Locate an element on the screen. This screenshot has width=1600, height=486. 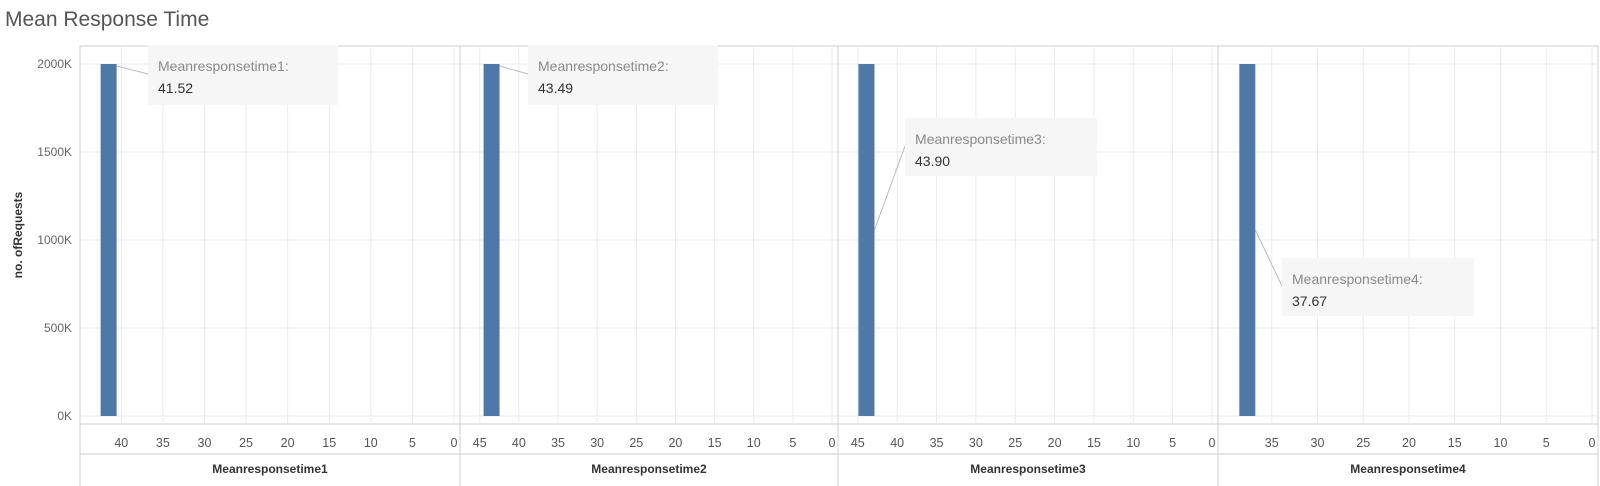
annotation-name: Meanresponsetime4: is located at coordinates (1357, 279).